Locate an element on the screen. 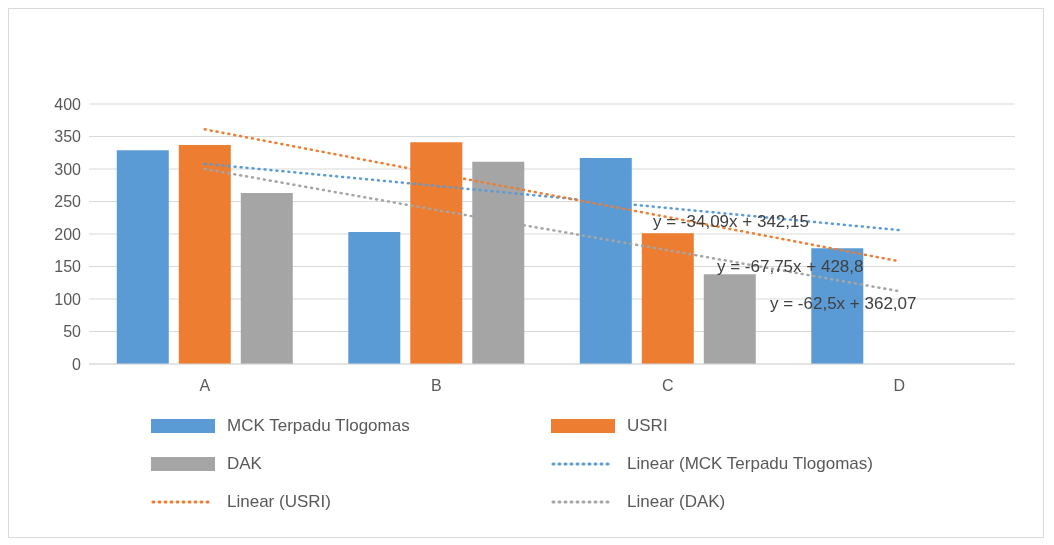 The height and width of the screenshot is (545, 1054). x-tick-label: A is located at coordinates (205, 386).